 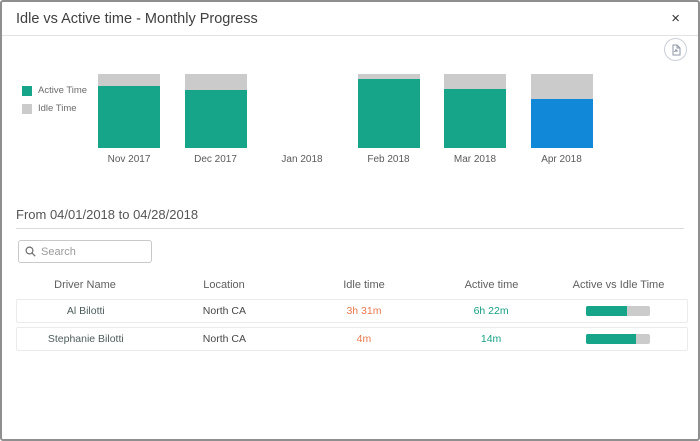 What do you see at coordinates (30, 251) in the screenshot?
I see `search-icon` at bounding box center [30, 251].